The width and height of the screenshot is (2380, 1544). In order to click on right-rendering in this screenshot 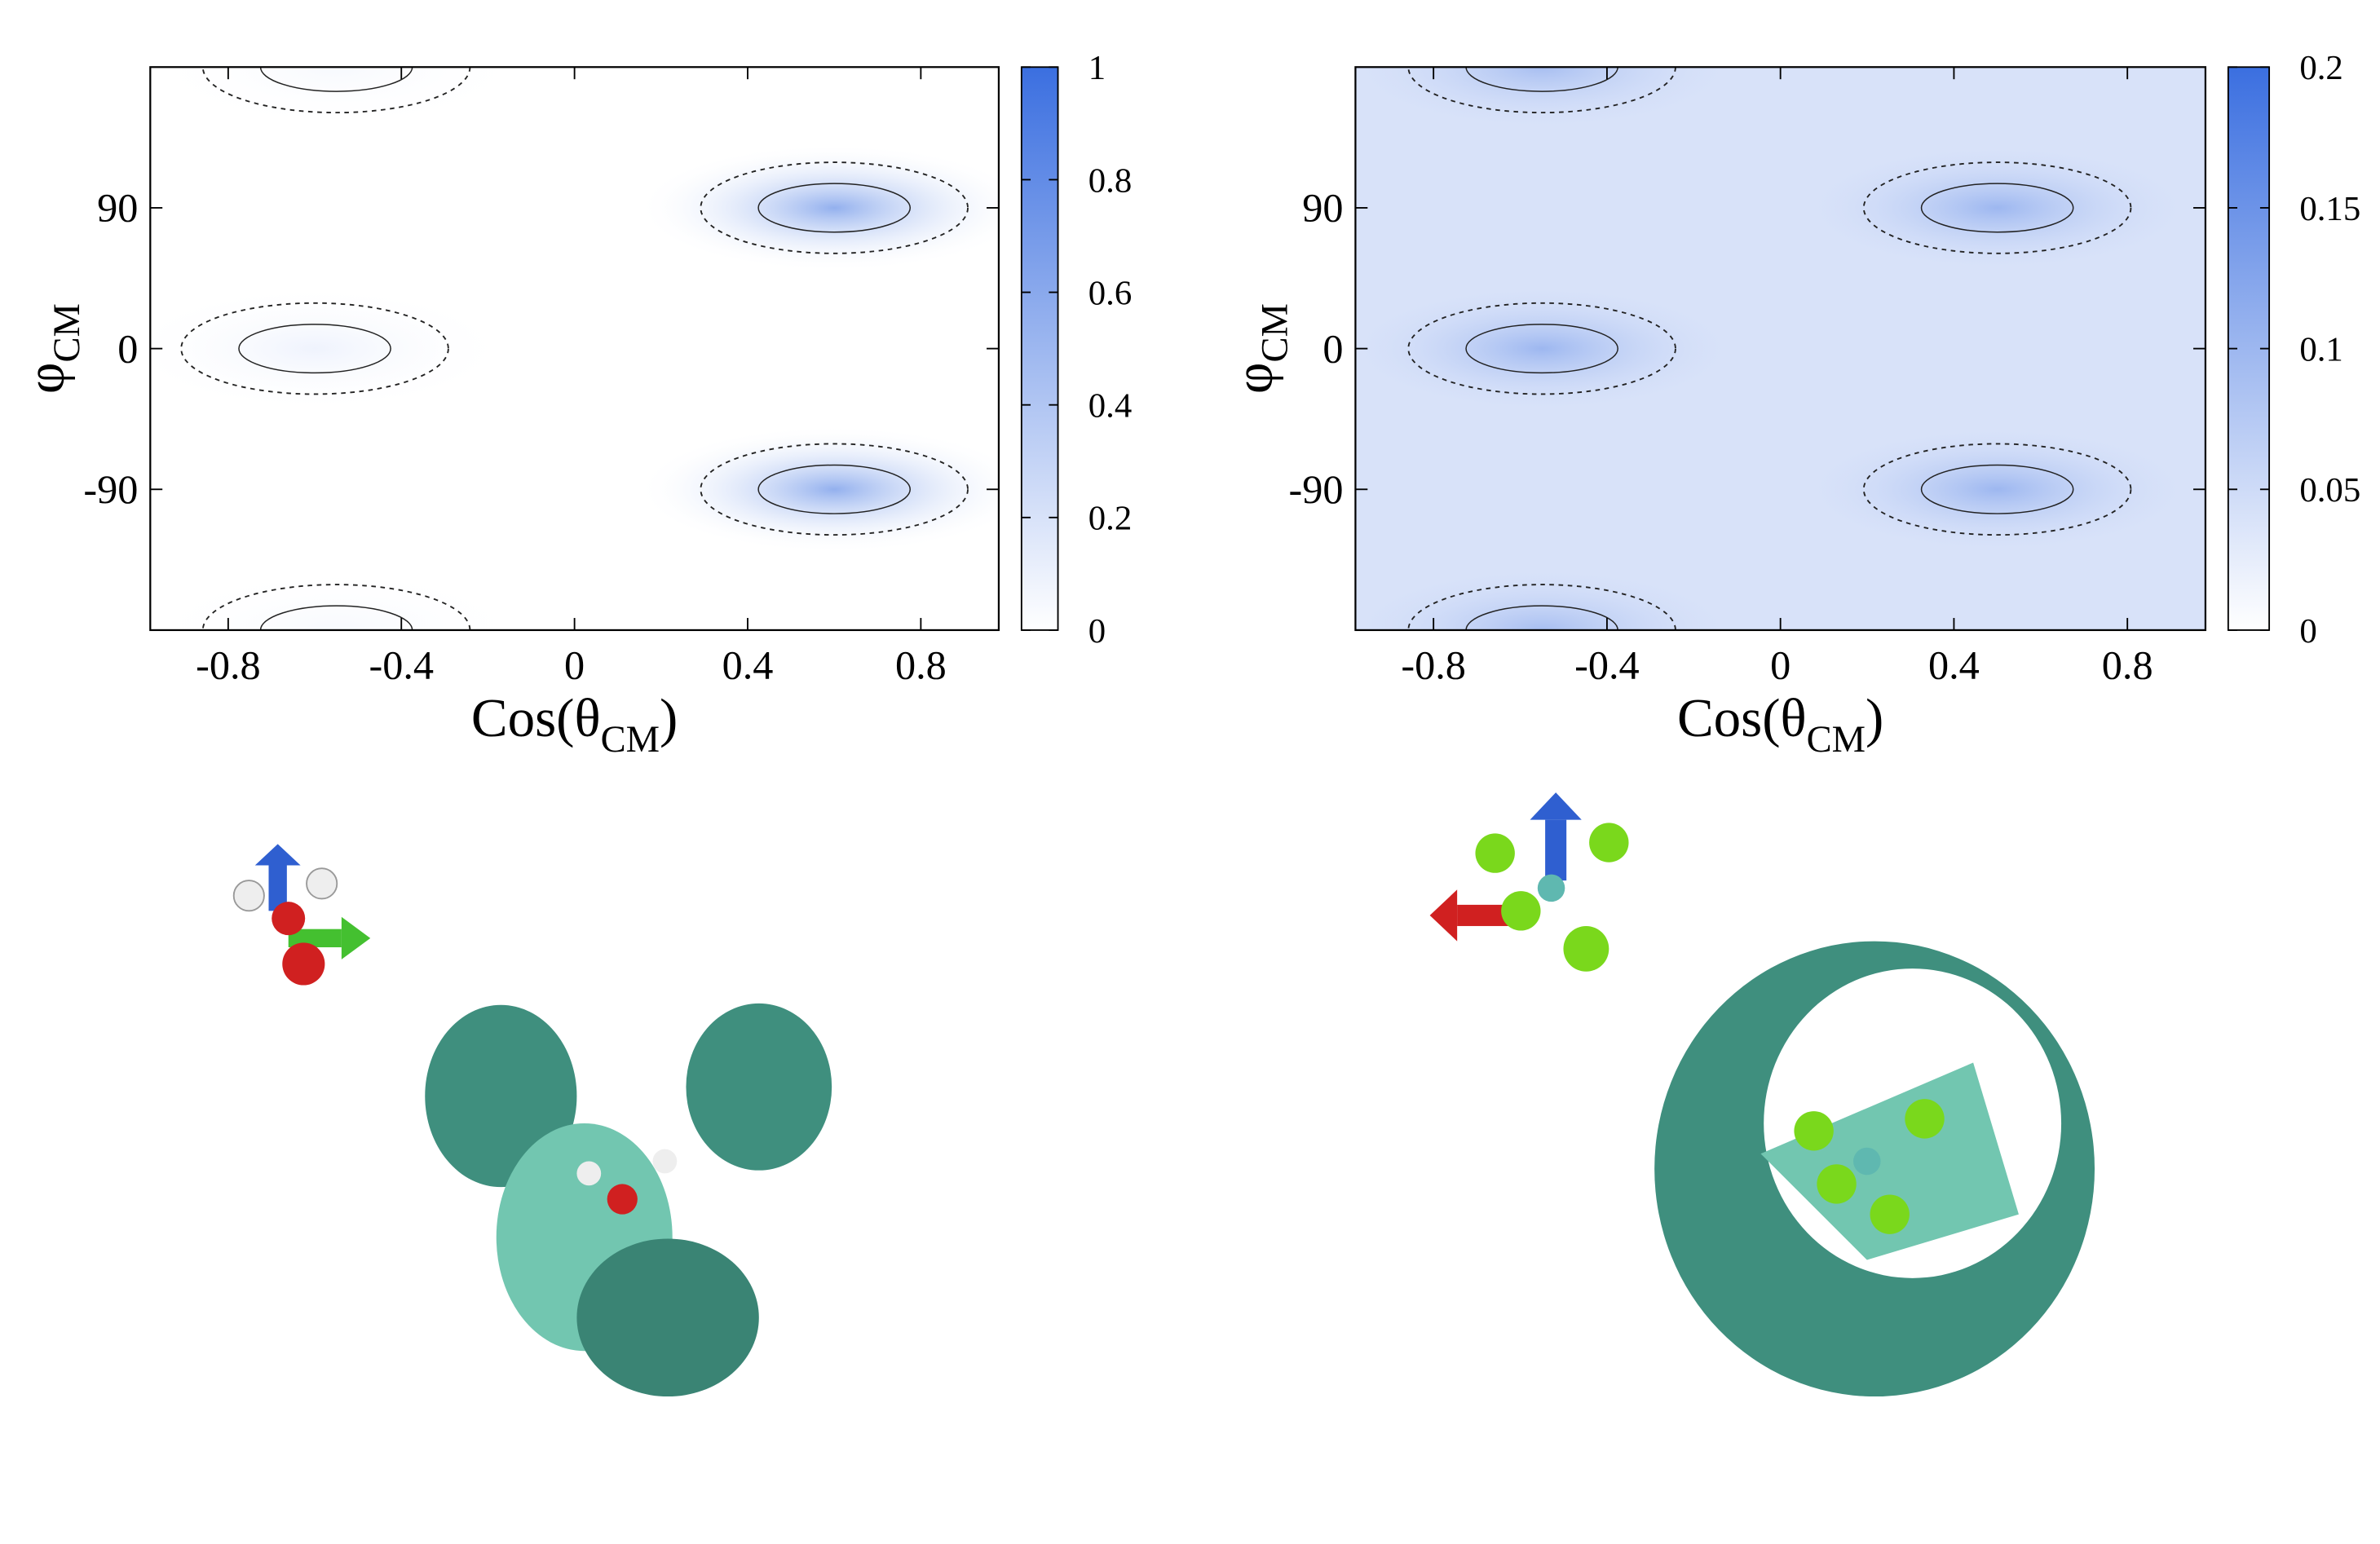, I will do `click(1762, 1094)`.